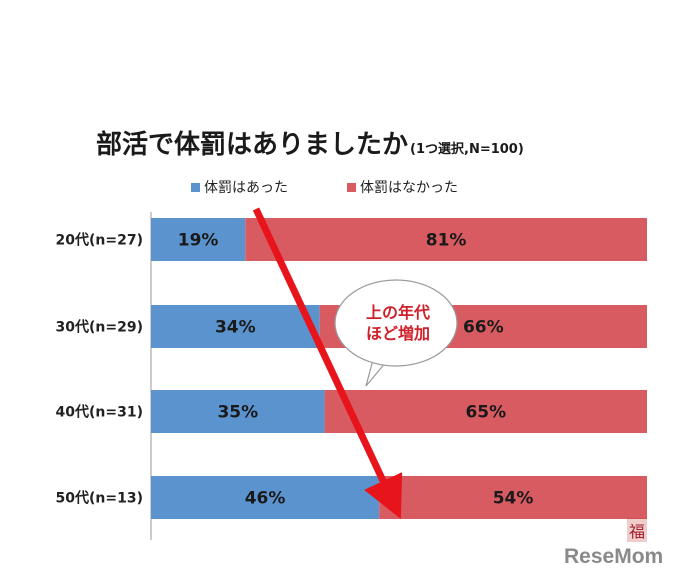 The height and width of the screenshot is (571, 673). Describe the element at coordinates (613, 556) in the screenshot. I see `watermark-text: ReseMom` at that location.